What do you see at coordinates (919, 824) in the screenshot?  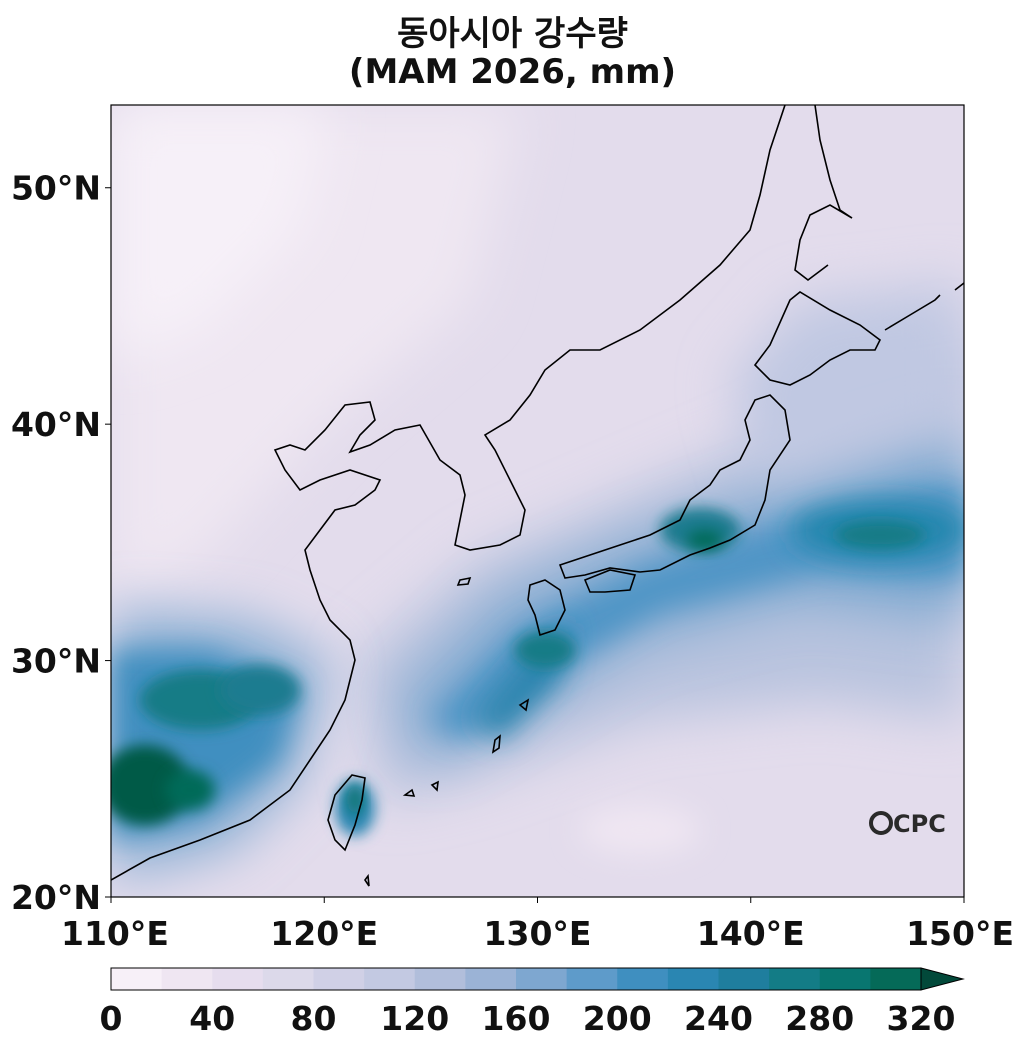 I see `logo-text: CPC` at bounding box center [919, 824].